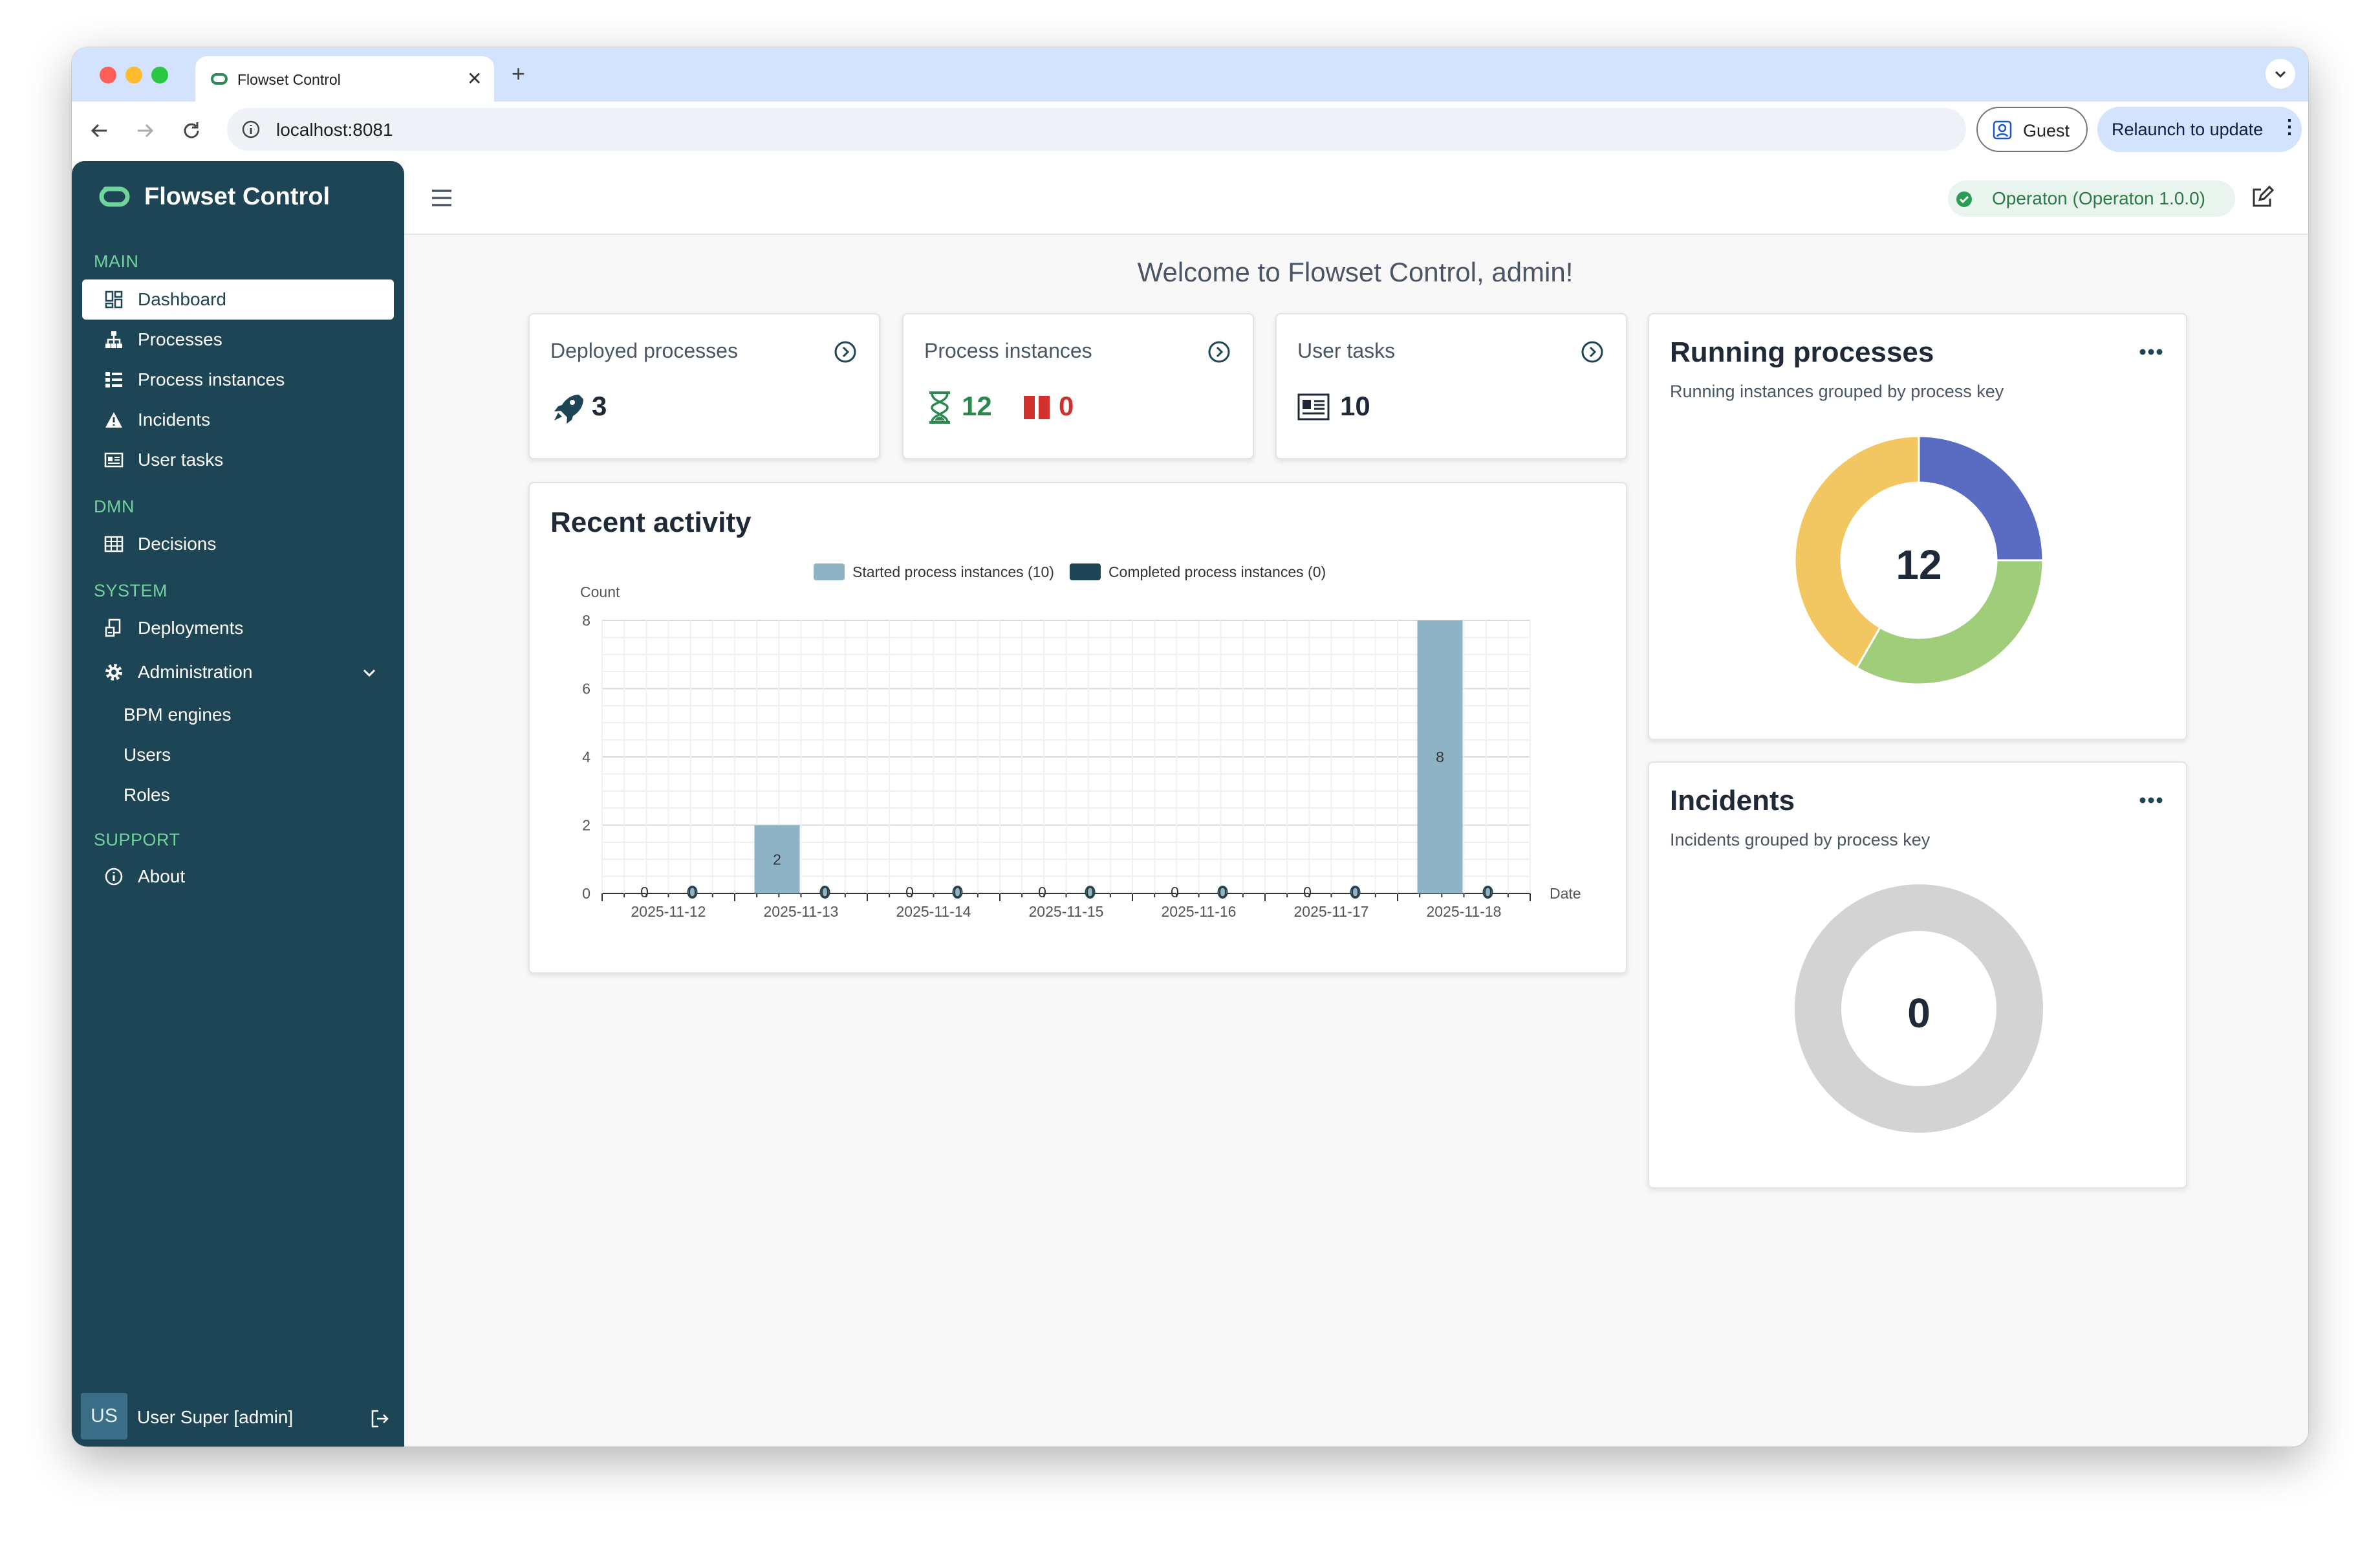 The height and width of the screenshot is (1541, 2380). What do you see at coordinates (599, 406) in the screenshot?
I see `deployed-count: 3` at bounding box center [599, 406].